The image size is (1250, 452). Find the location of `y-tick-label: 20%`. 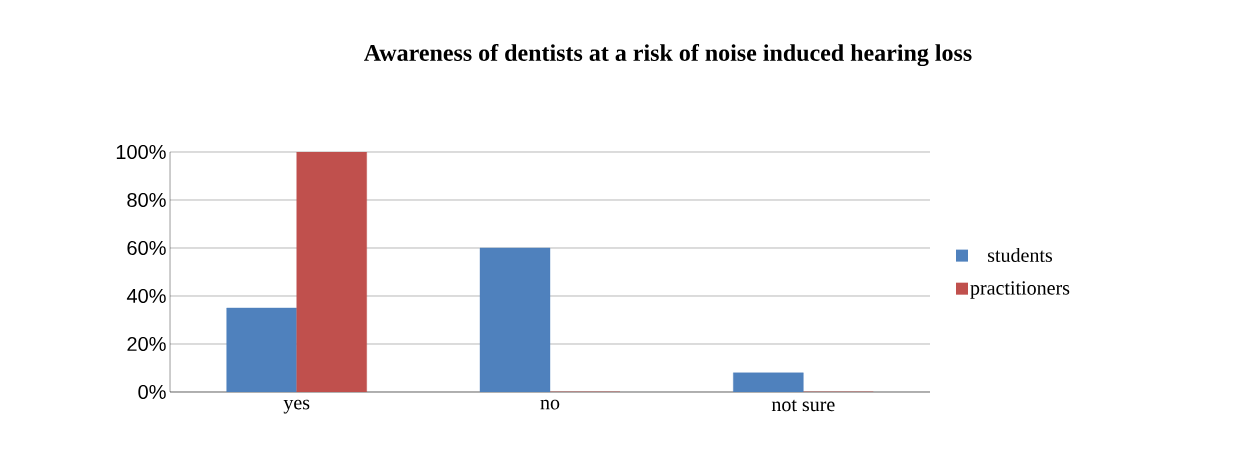

y-tick-label: 20% is located at coordinates (146, 344).